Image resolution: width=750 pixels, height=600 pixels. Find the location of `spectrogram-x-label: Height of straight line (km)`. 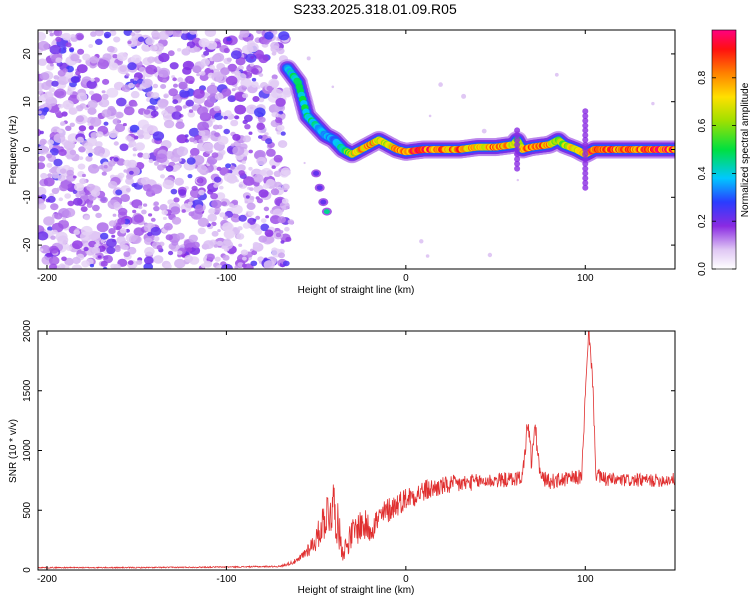

spectrogram-x-label: Height of straight line (km) is located at coordinates (356, 290).